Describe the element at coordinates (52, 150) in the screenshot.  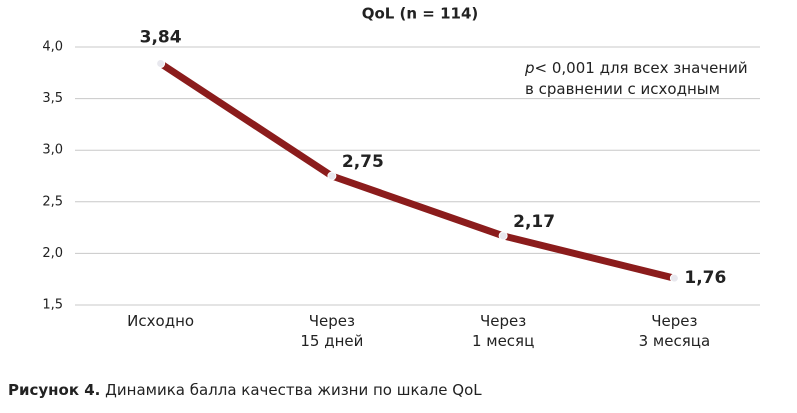
I see `y-tick-label: 3,0` at that location.